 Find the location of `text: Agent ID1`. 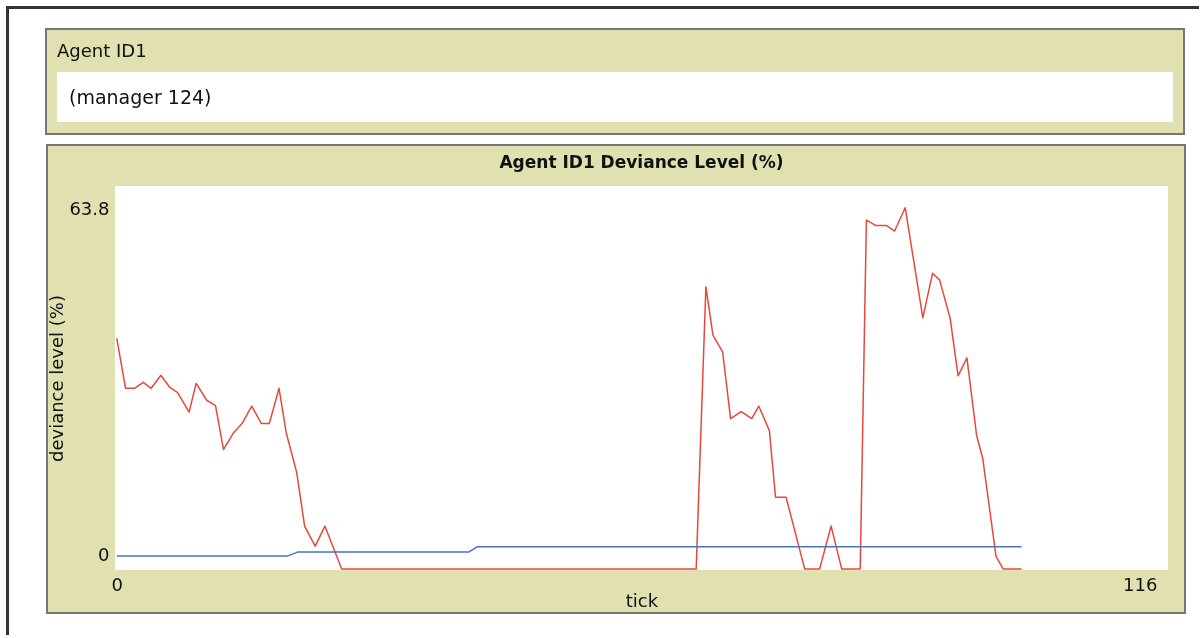

text: Agent ID1 is located at coordinates (102, 50).